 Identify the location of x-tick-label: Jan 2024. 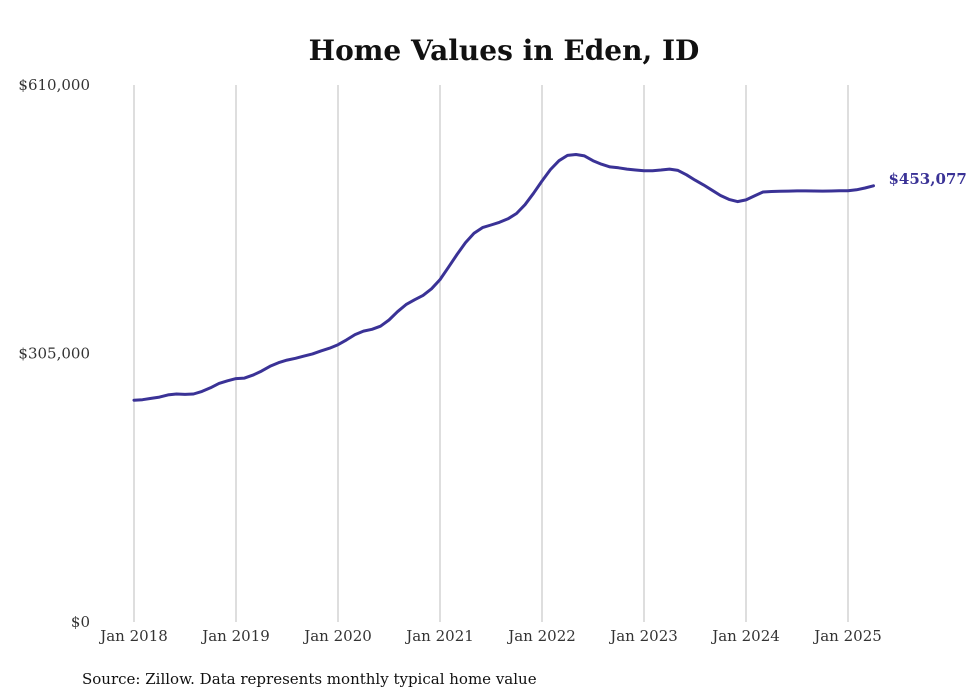
(745, 636).